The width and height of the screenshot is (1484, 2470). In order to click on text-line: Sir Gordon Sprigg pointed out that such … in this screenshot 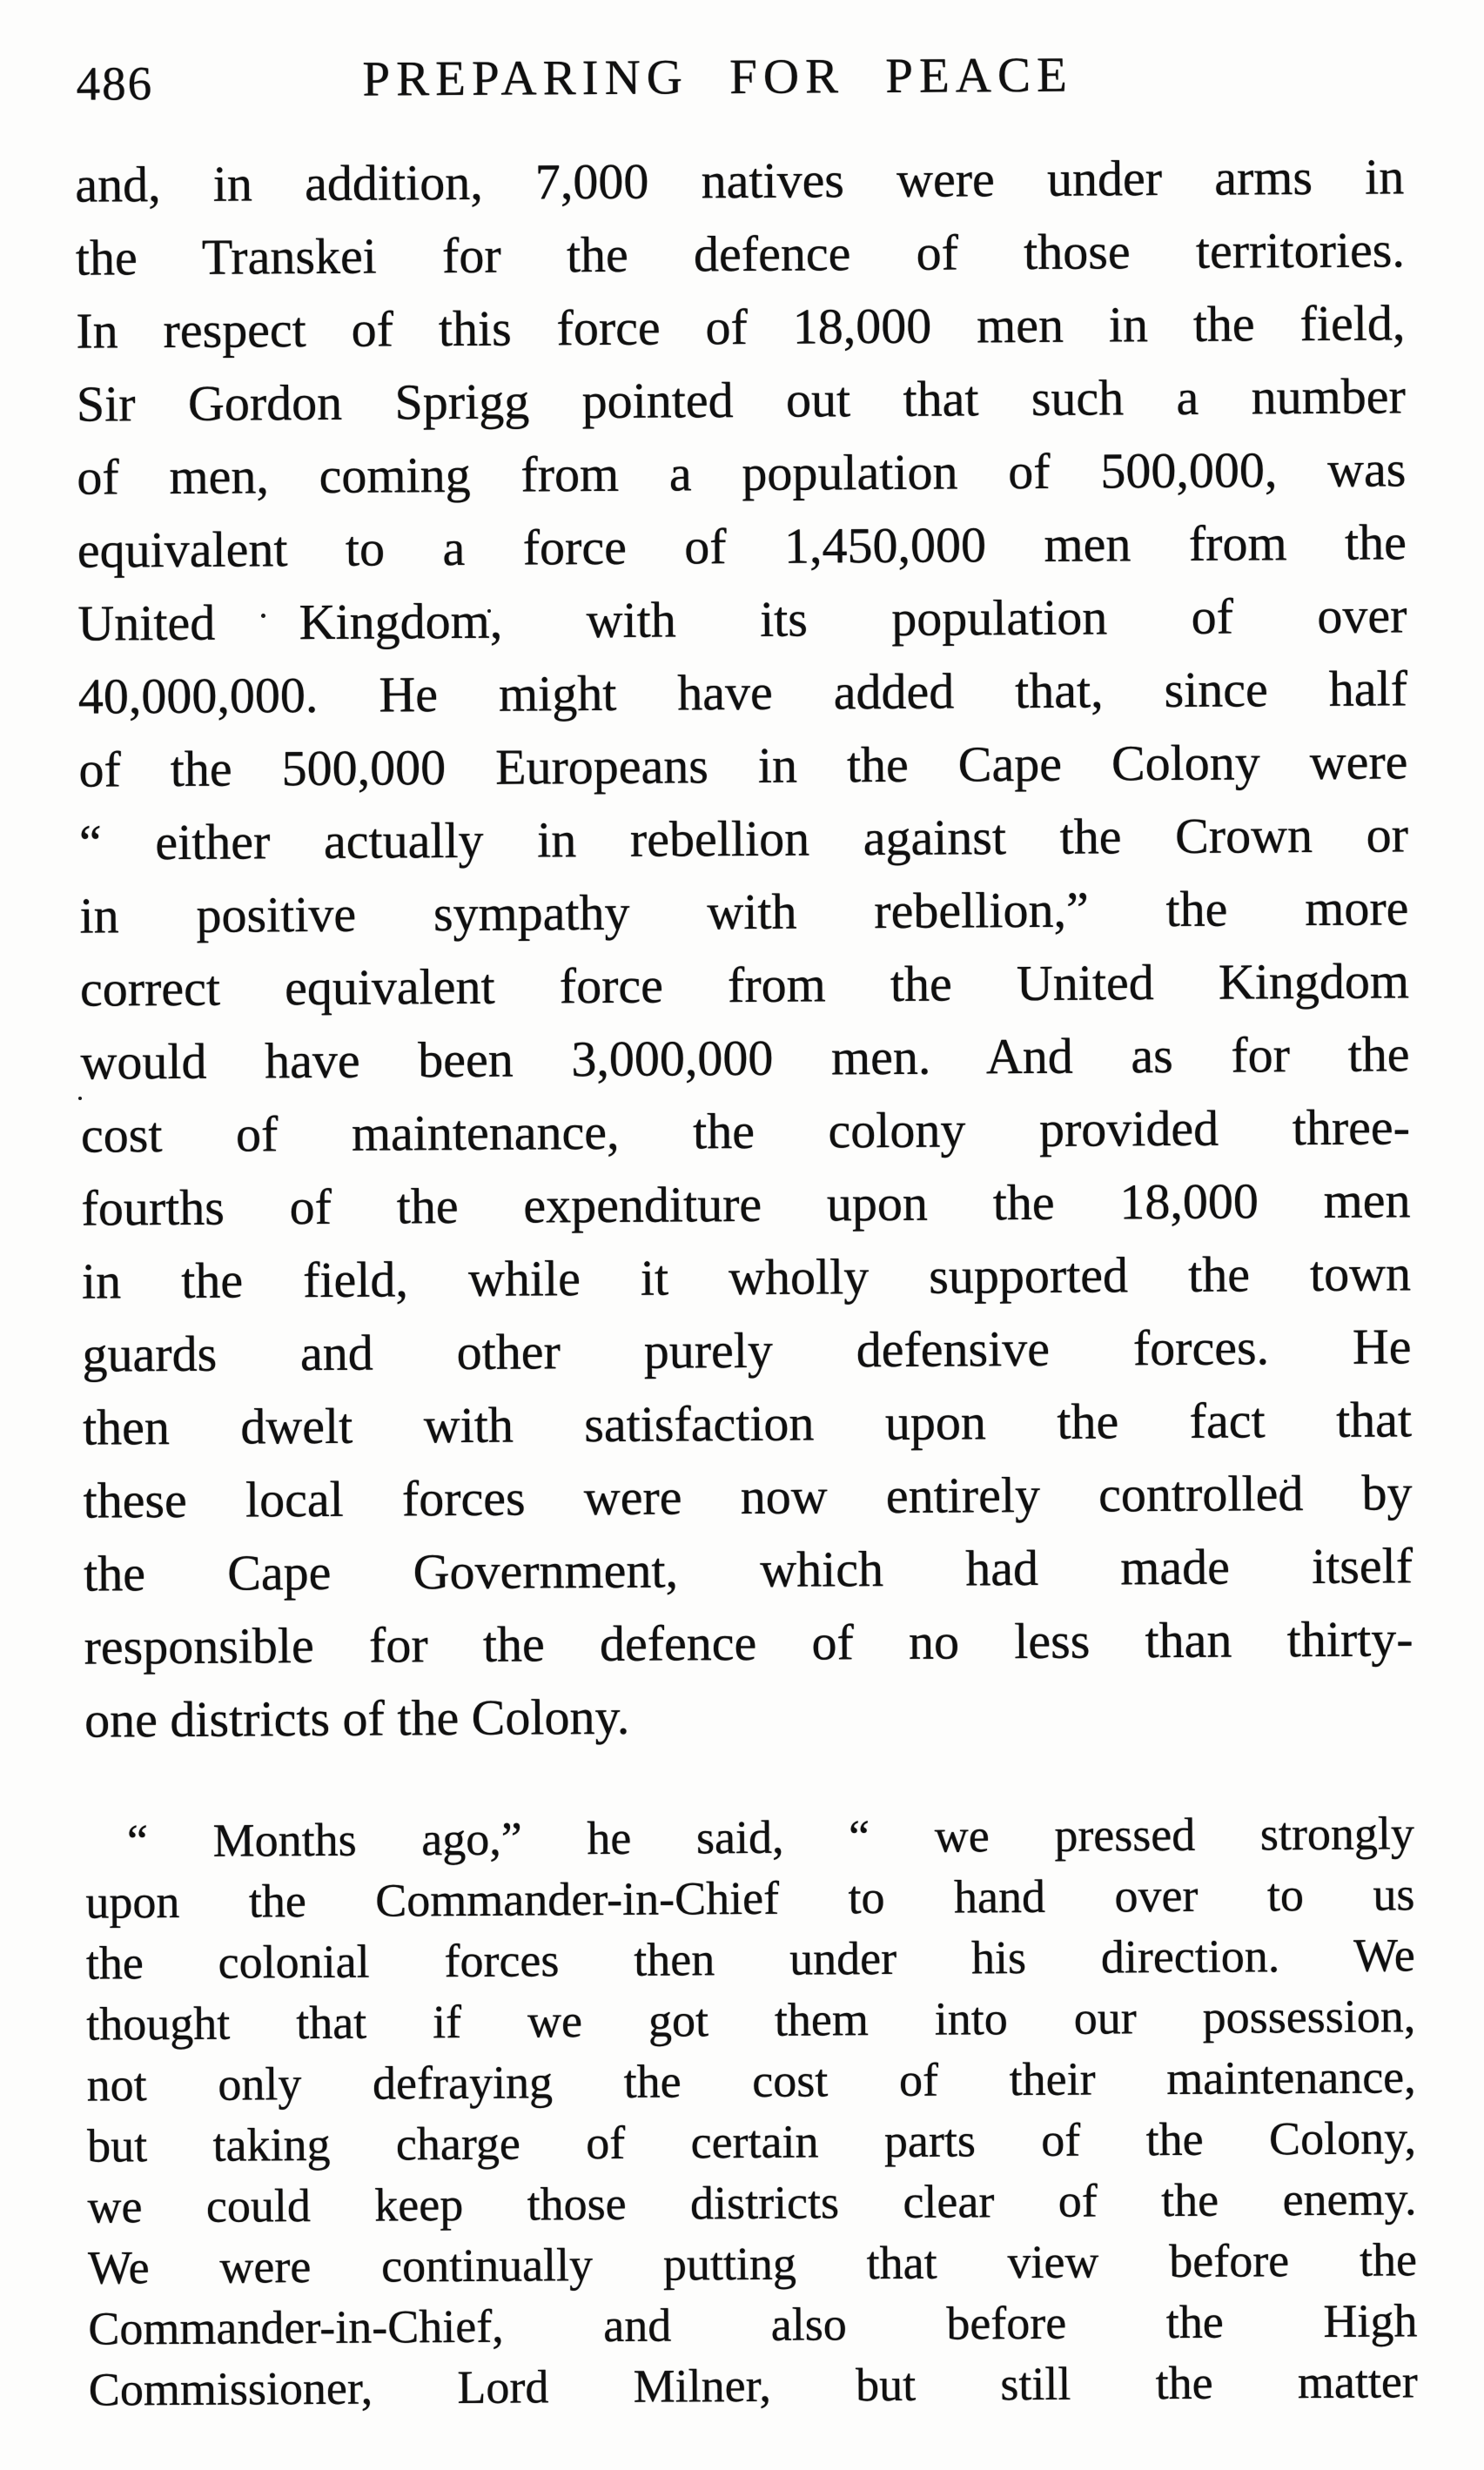, I will do `click(741, 400)`.